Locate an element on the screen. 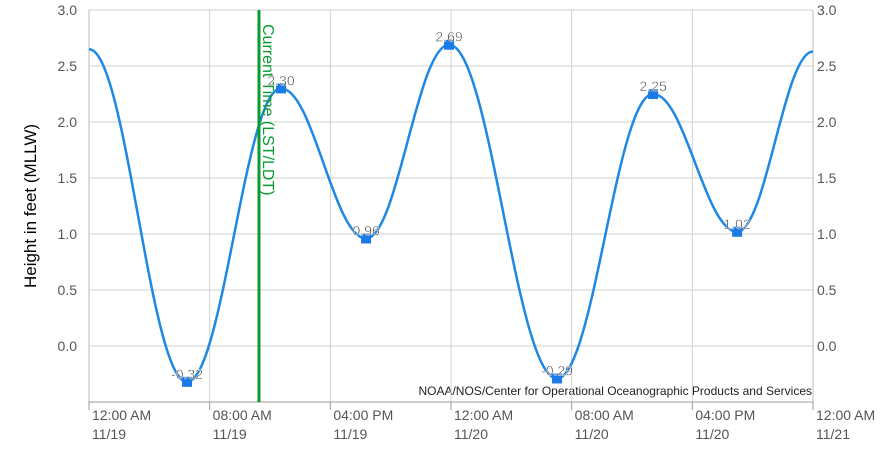 Image resolution: width=891 pixels, height=458 pixels. y2-tick-label: 0.5 is located at coordinates (827, 290).